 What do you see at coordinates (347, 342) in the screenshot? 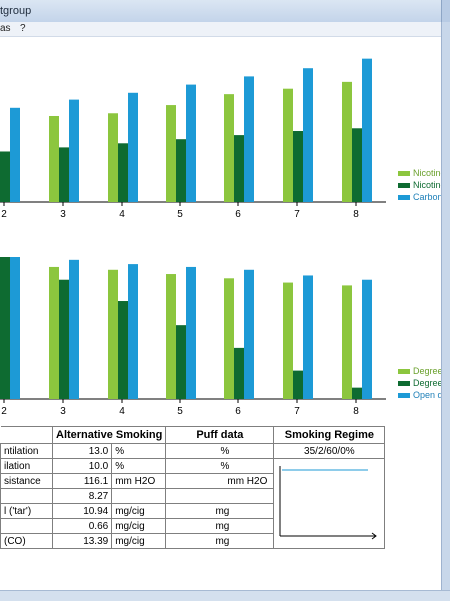
I see `chart-bottom-bar-8-s0` at bounding box center [347, 342].